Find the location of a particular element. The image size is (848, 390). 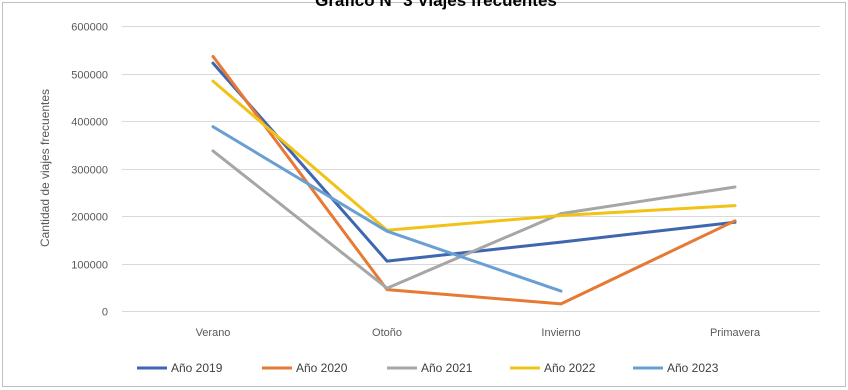

legend: Año 2019 Año 2020 Año 2021 Año 2022 Año 2023 is located at coordinates (428, 368).